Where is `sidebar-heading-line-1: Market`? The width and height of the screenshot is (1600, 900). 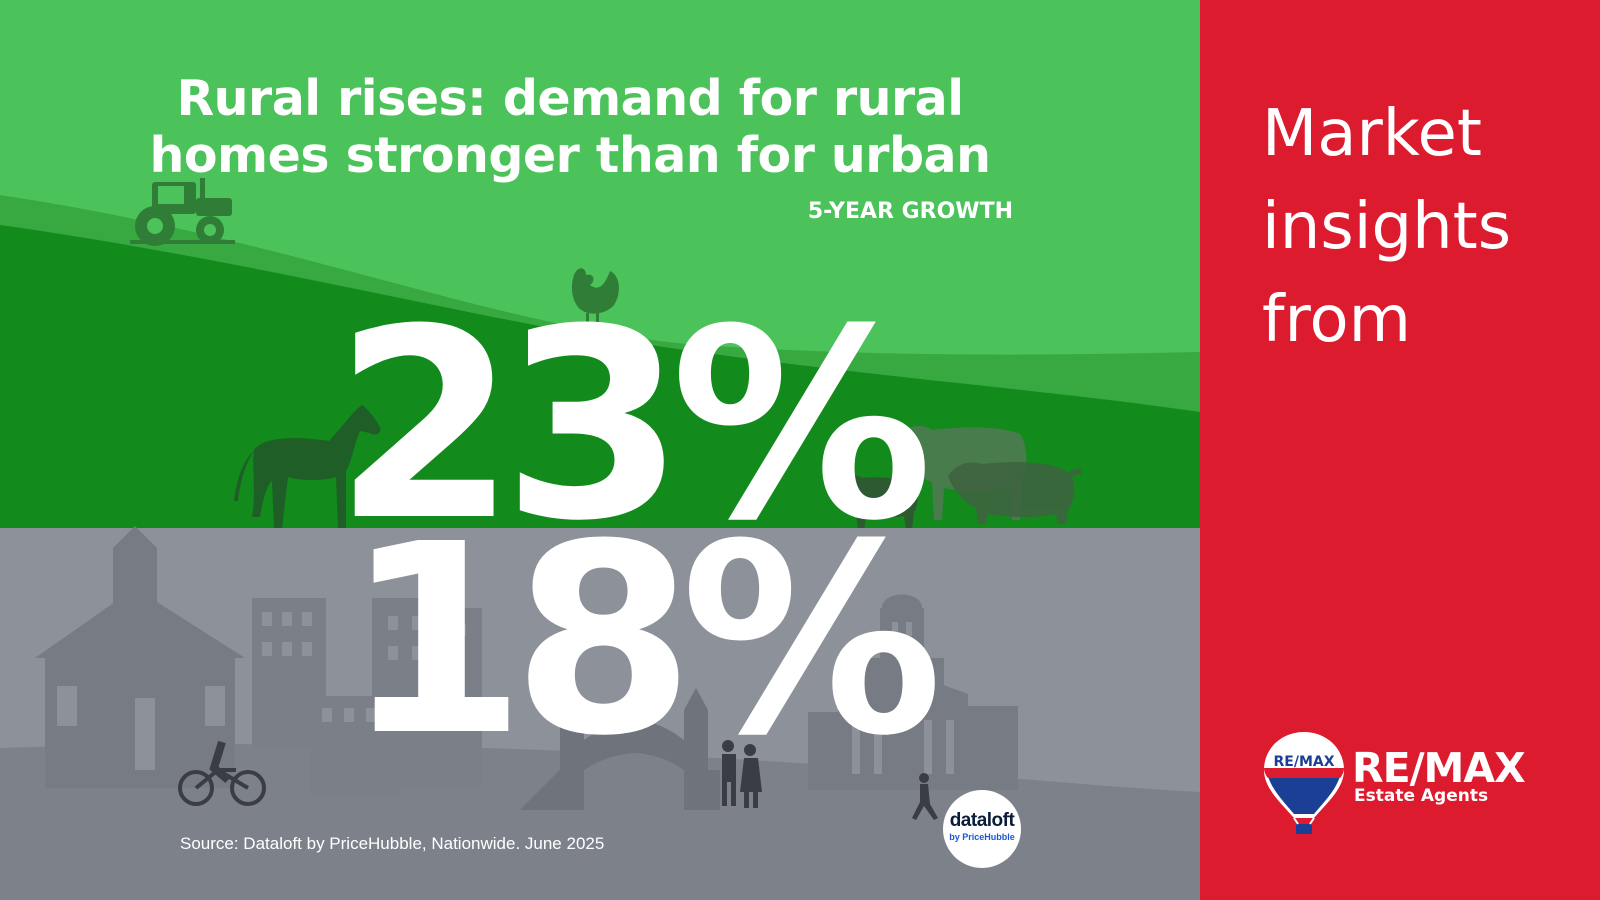 sidebar-heading-line-1: Market is located at coordinates (1372, 134).